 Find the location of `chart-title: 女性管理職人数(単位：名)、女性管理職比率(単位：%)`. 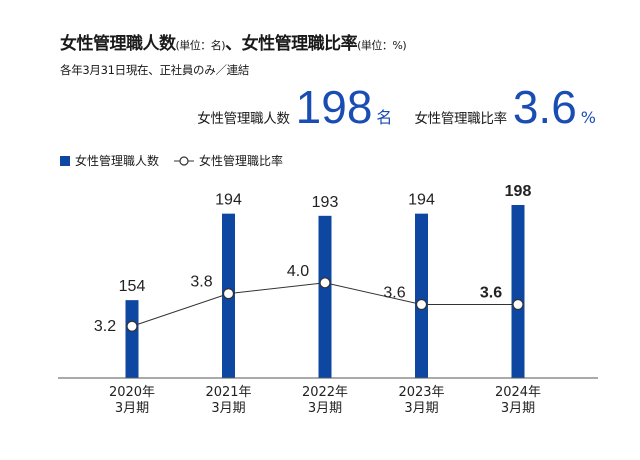

chart-title: 女性管理職人数(単位：名)、女性管理職比率(単位：%) is located at coordinates (233, 41).